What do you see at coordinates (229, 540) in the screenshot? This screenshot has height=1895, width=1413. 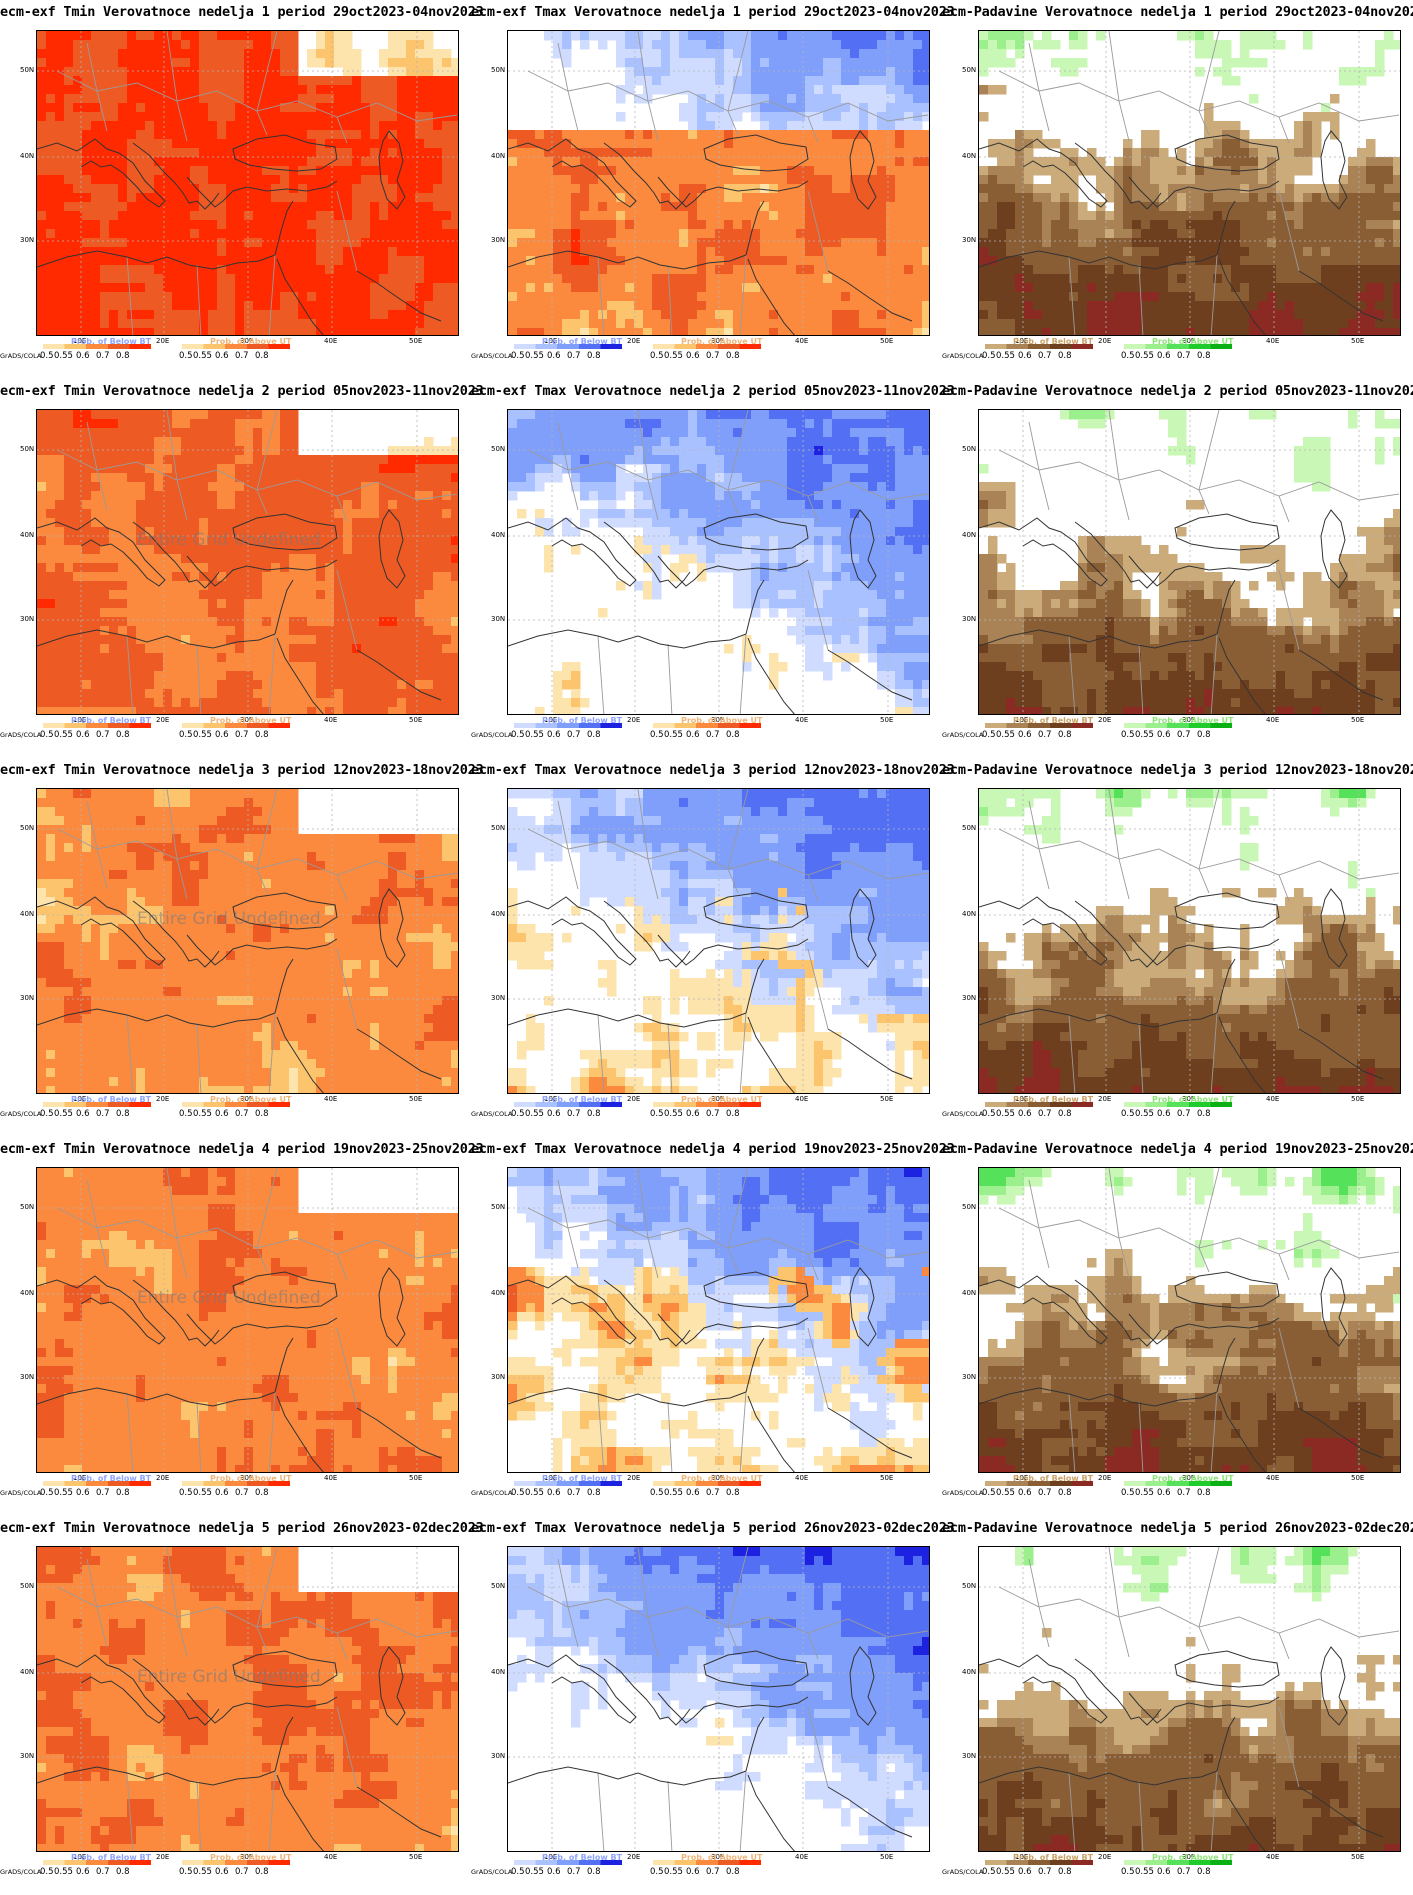 I see `undefined-grid-label: Entire Grid Undefined` at bounding box center [229, 540].